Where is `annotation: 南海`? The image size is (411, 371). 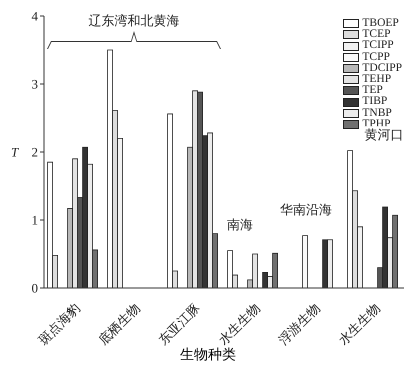 annotation: 南海 is located at coordinates (240, 225).